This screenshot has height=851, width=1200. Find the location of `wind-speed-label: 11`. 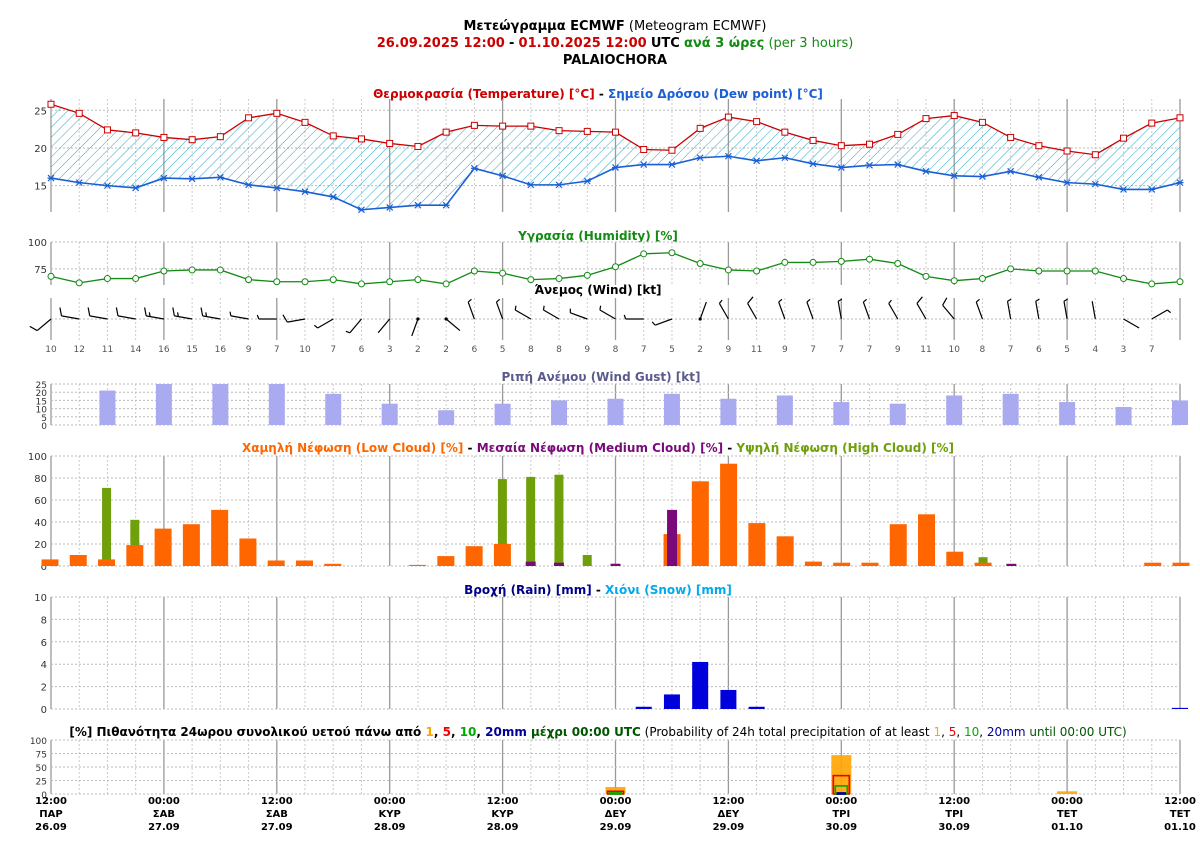

wind-speed-label: 11 is located at coordinates (107, 350).